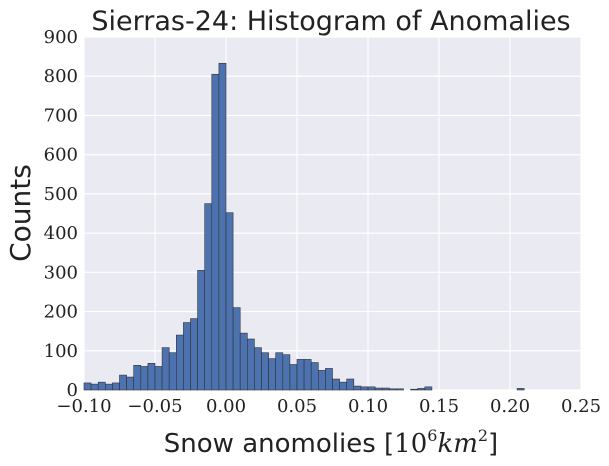 The image size is (609, 466). I want to click on x-tick-label: −0.05, so click(154, 406).